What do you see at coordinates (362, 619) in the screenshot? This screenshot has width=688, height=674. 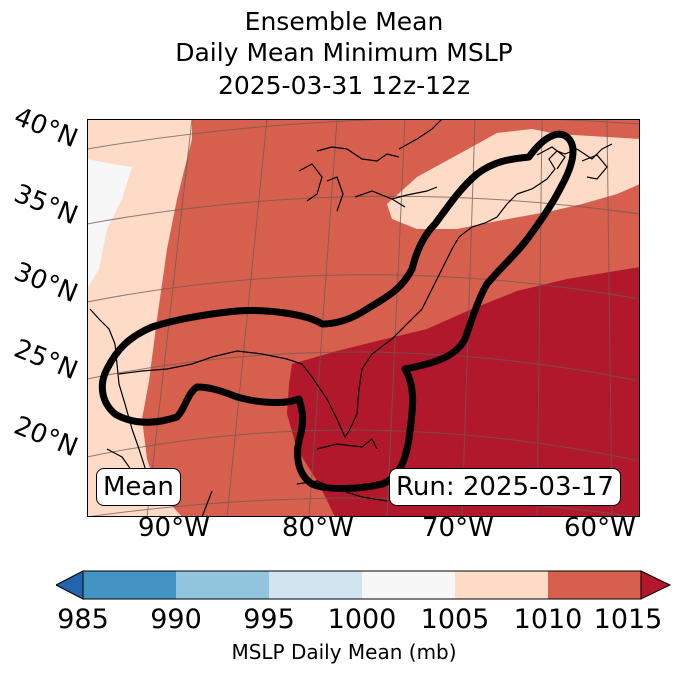 I see `colorbar-tick-1000: 1000` at bounding box center [362, 619].